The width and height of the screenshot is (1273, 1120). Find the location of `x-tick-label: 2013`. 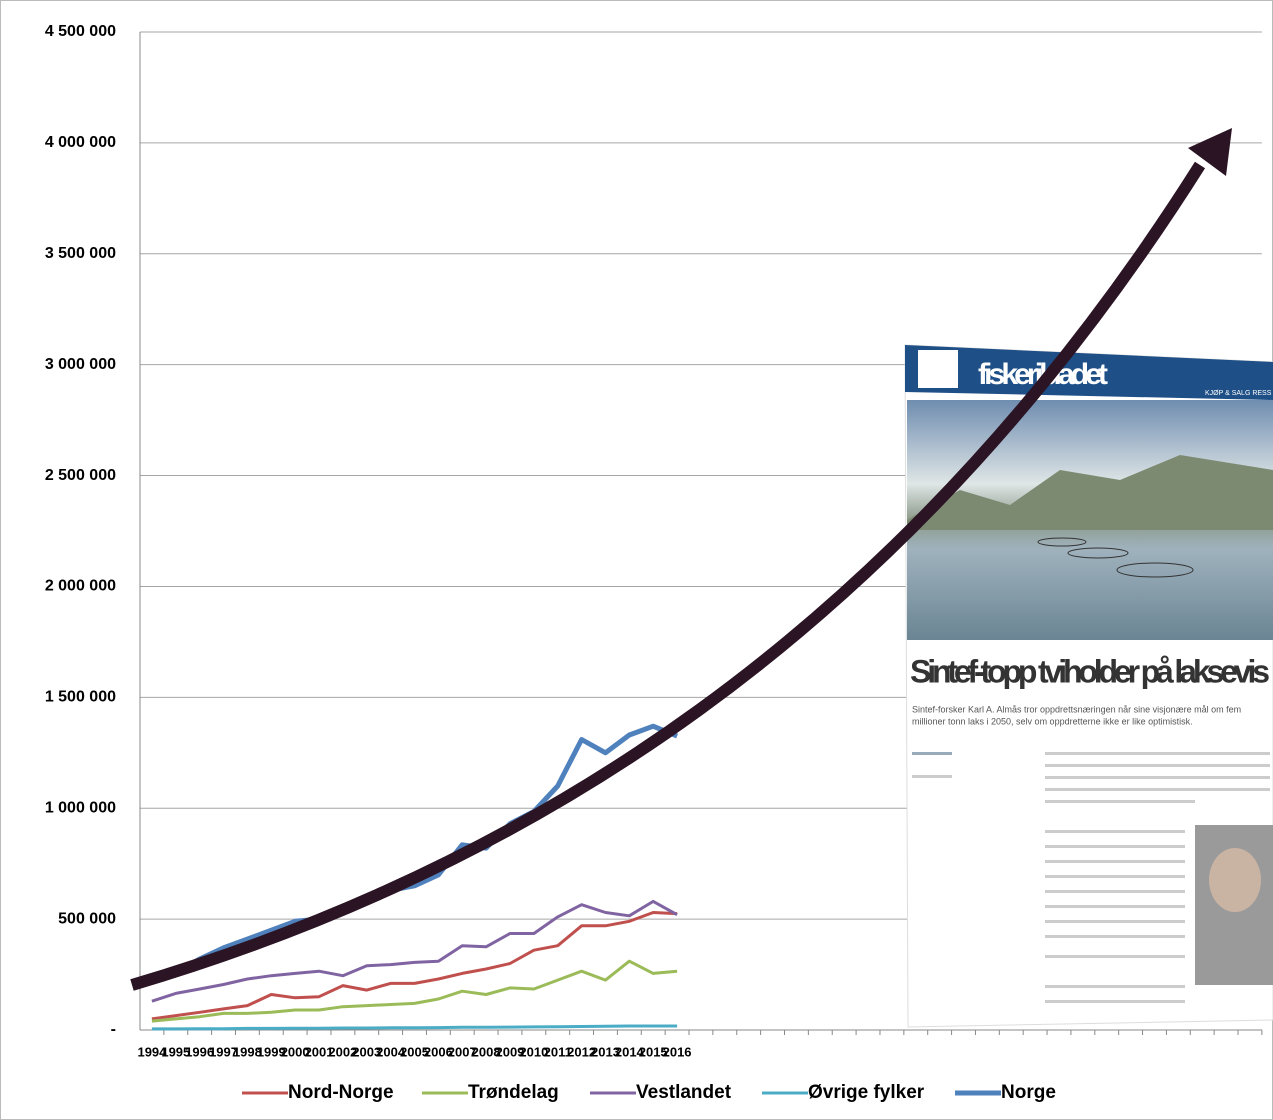

x-tick-label: 2013 is located at coordinates (605, 1051).